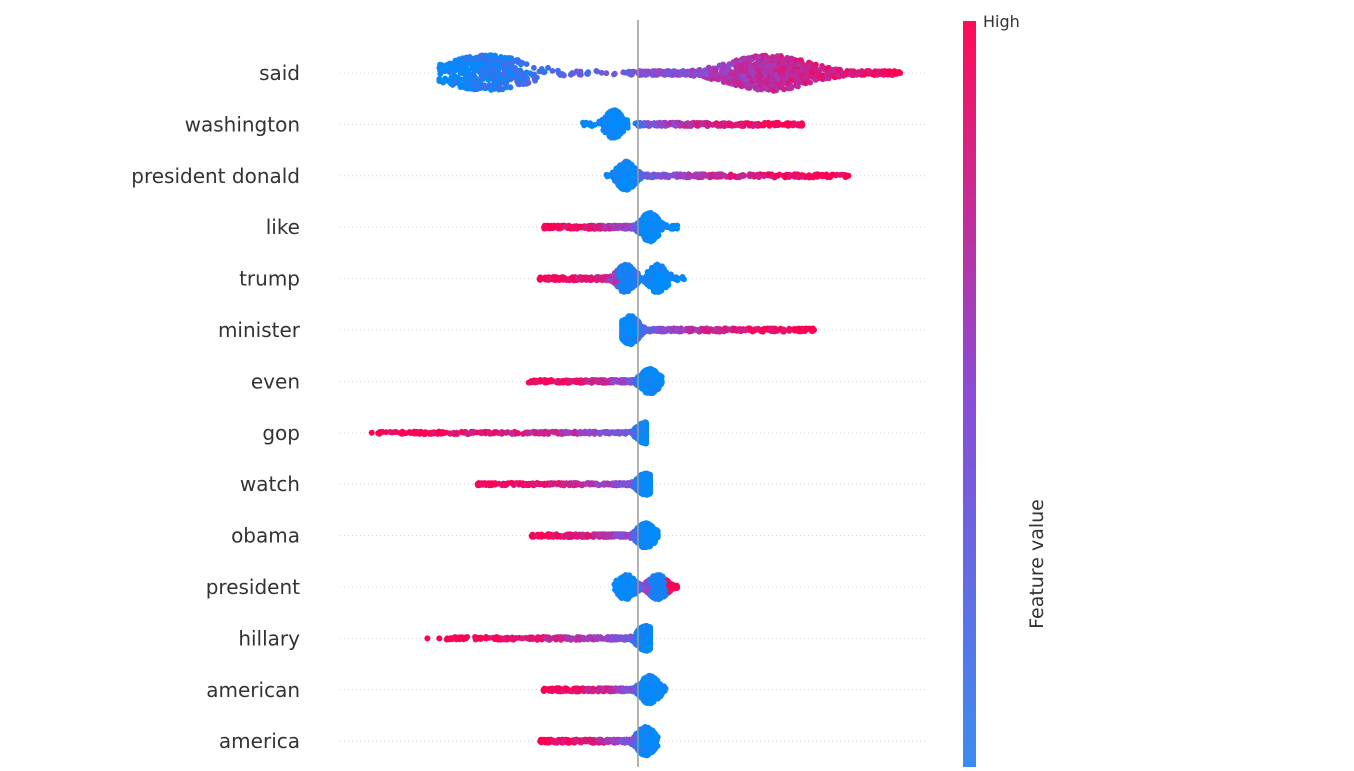  What do you see at coordinates (900, 73) in the screenshot?
I see `outlier-point-said` at bounding box center [900, 73].